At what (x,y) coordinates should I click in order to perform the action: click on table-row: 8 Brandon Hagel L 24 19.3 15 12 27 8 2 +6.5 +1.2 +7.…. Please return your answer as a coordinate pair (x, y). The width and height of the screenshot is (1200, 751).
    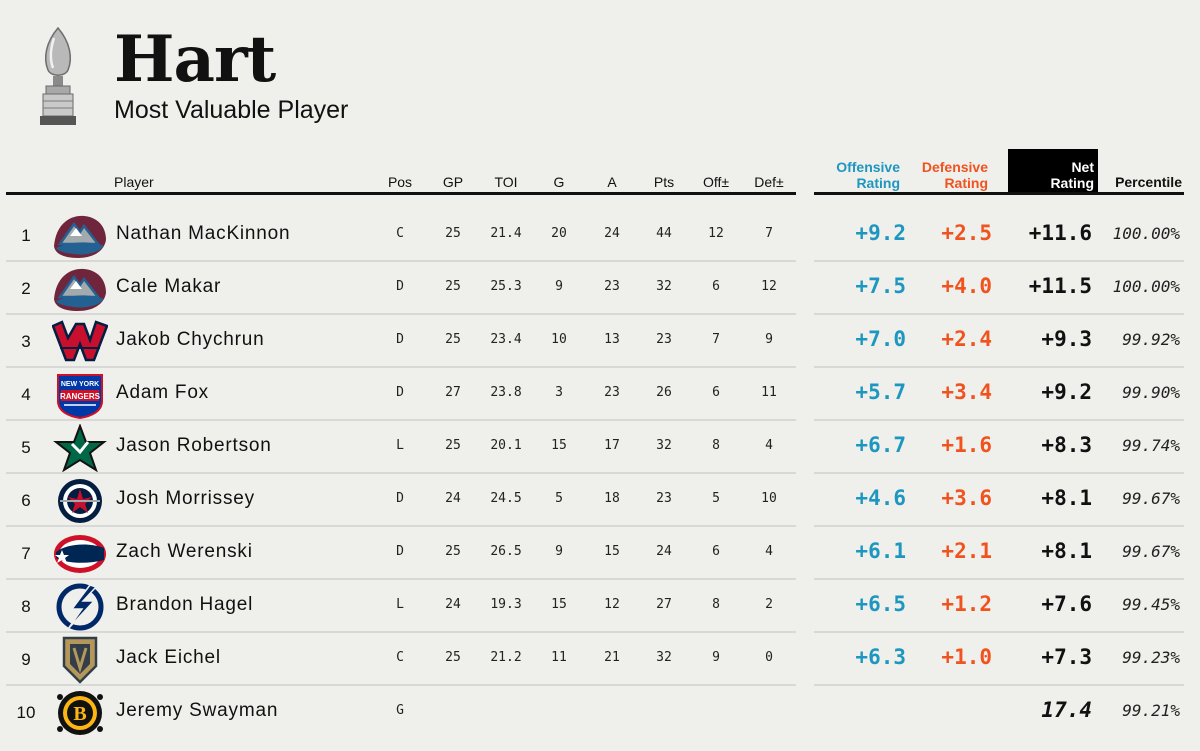
    Looking at the image, I should click on (600, 607).